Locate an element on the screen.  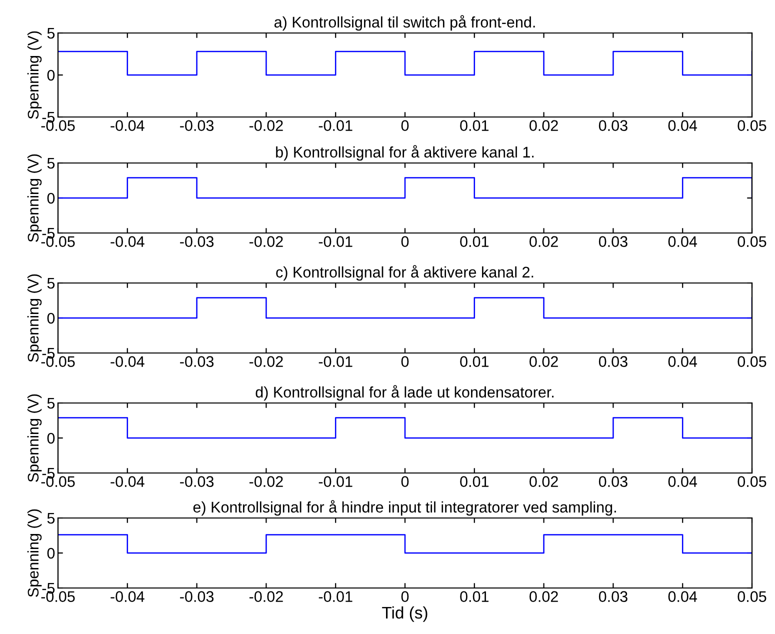
chart-title: d) Kontrollsignal for å lade ut kondensatorer. is located at coordinates (405, 393).